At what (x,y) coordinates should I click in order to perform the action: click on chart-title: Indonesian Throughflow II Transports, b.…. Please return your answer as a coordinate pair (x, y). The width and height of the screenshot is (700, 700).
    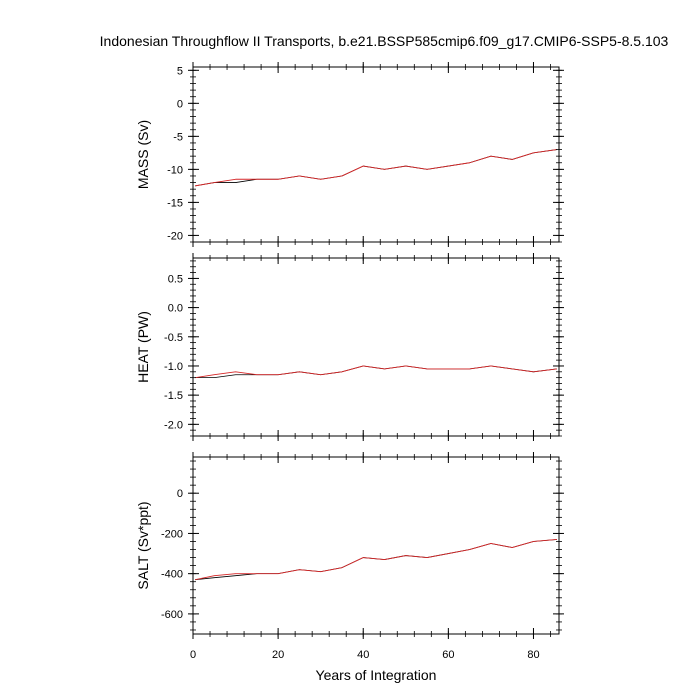
    Looking at the image, I should click on (384, 41).